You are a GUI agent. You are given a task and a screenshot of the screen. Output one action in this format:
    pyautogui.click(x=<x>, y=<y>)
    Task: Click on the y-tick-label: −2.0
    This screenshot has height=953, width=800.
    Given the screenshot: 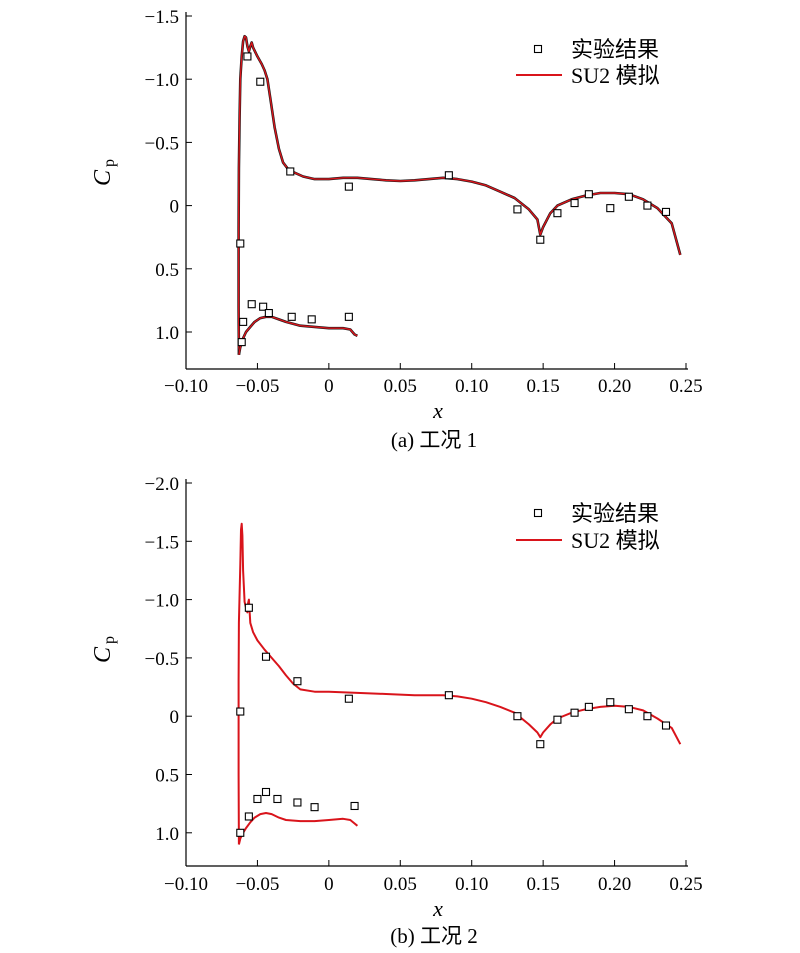 What is the action you would take?
    pyautogui.click(x=162, y=484)
    